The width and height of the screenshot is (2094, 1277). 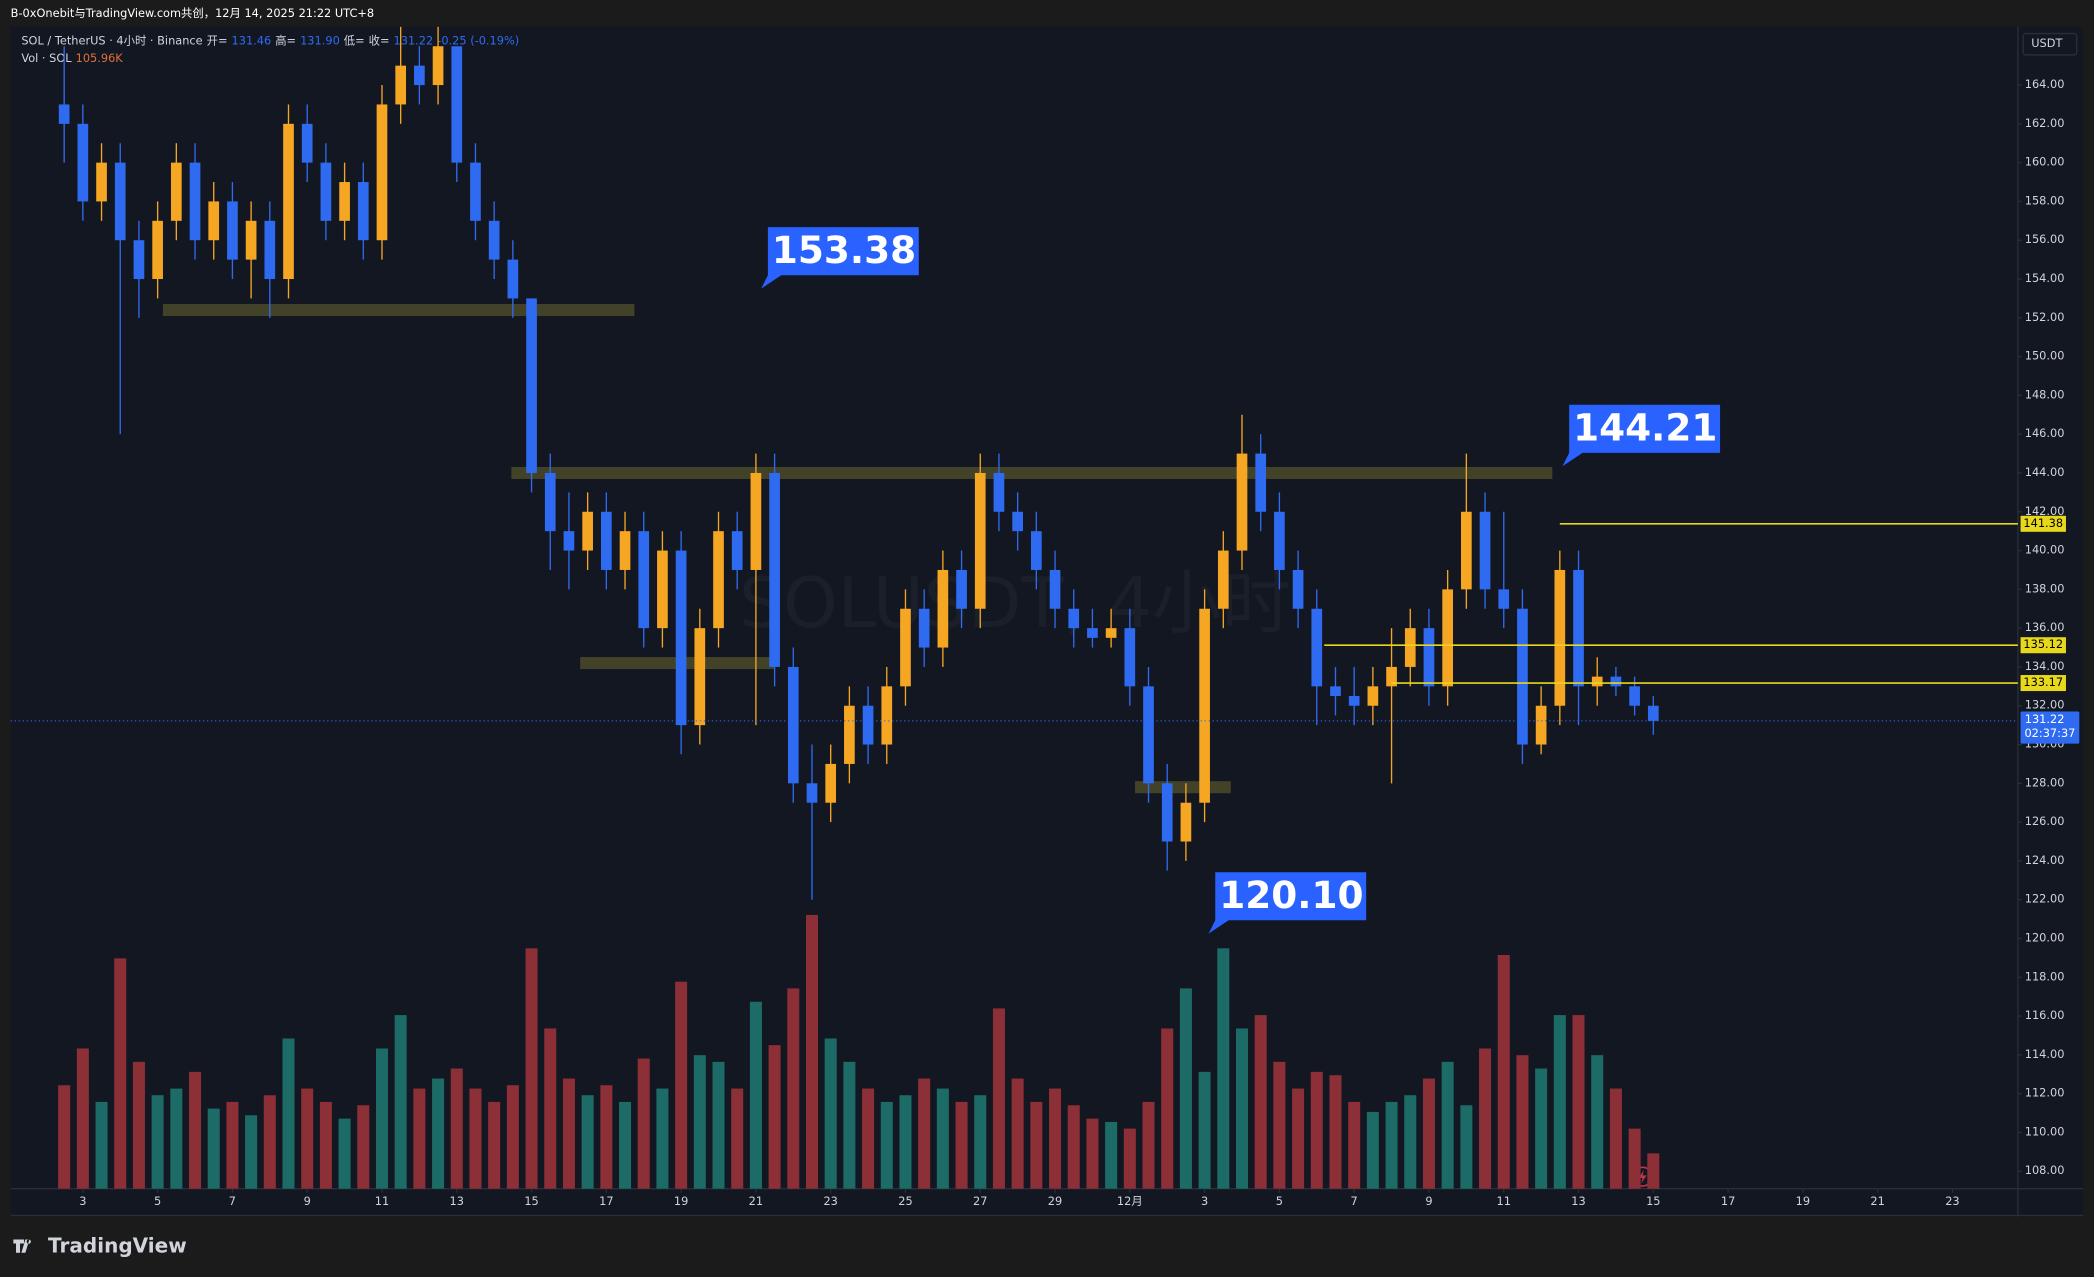 I want to click on x-tick-label: 7, so click(x=232, y=1201).